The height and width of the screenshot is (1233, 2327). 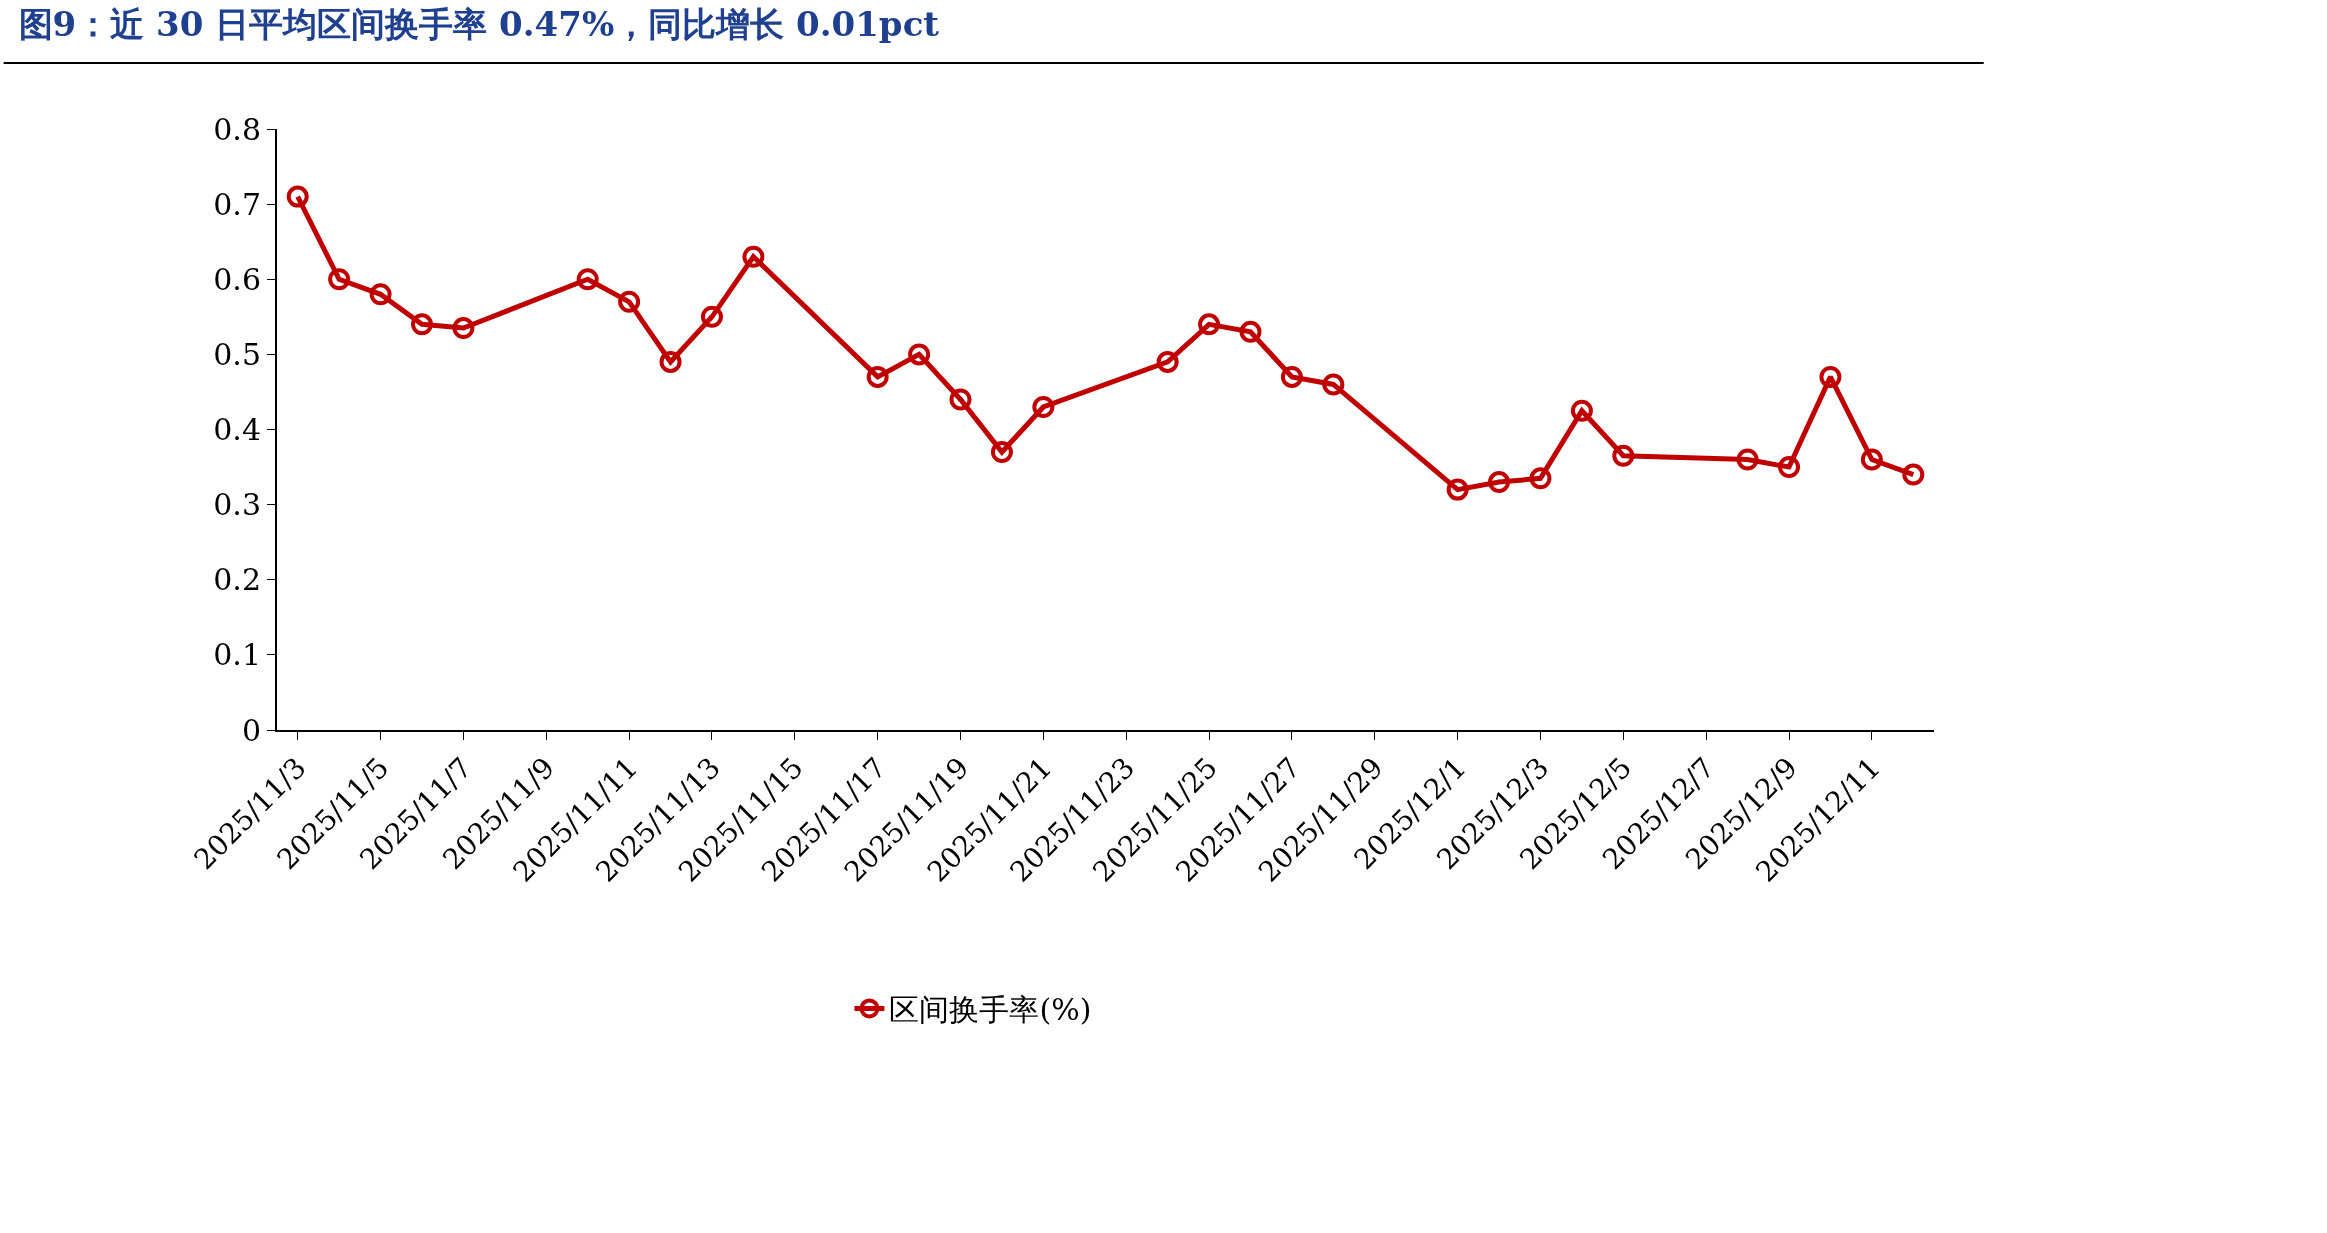 What do you see at coordinates (237, 354) in the screenshot?
I see `y-tick-label: 0.5` at bounding box center [237, 354].